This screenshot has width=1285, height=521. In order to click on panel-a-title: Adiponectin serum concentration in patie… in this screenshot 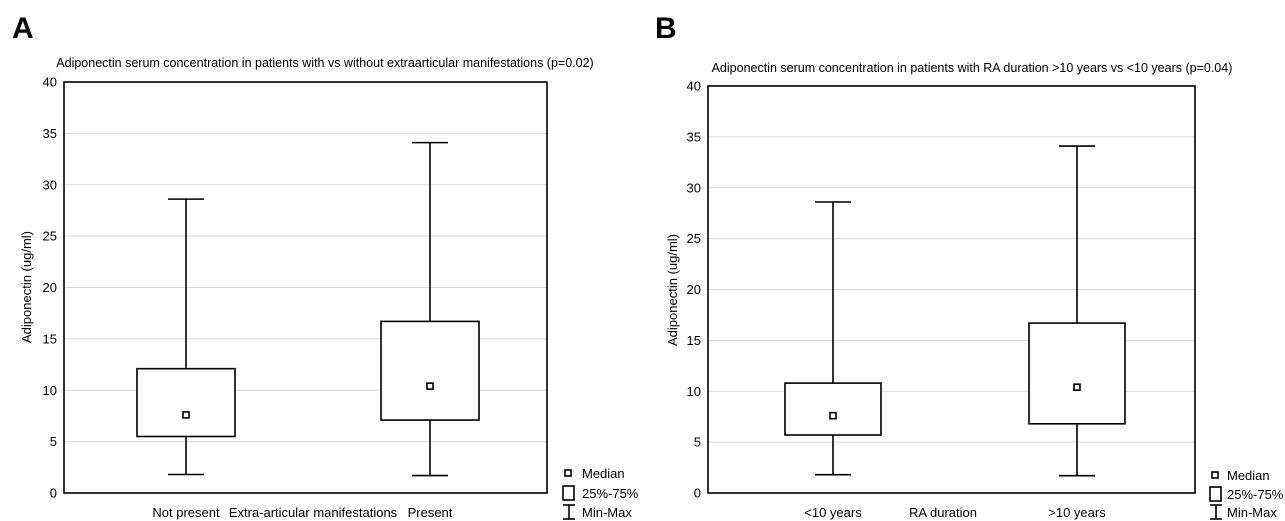, I will do `click(324, 63)`.